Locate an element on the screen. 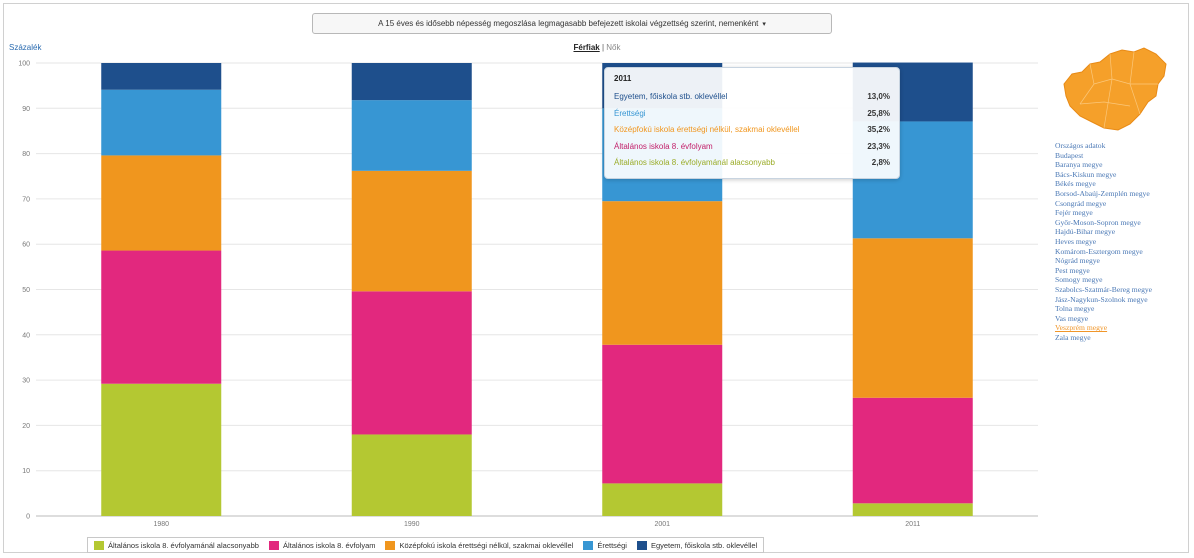 The width and height of the screenshot is (1194, 558). y-tick-label: 100 is located at coordinates (24, 64).